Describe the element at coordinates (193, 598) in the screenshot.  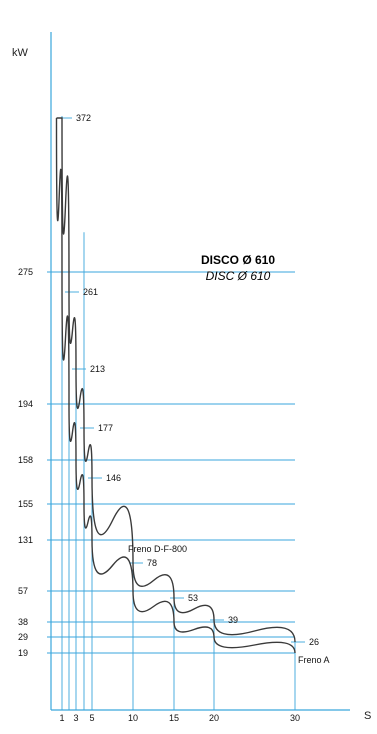
I see `data-label: 53` at that location.